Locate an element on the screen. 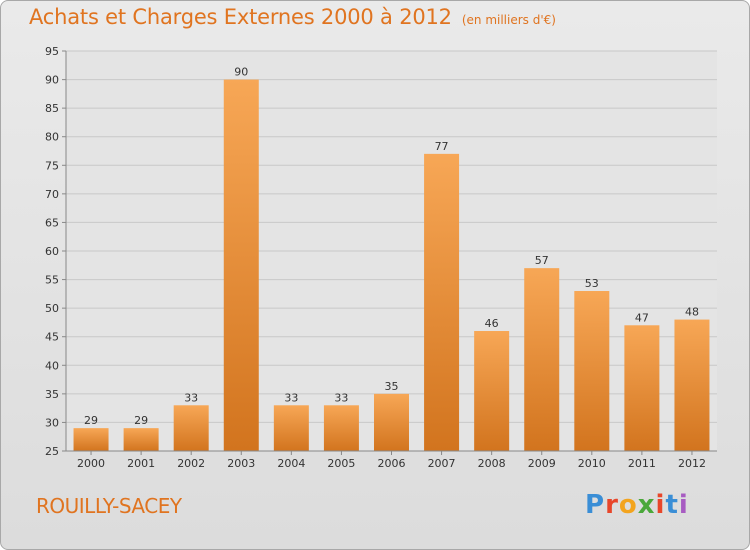 This screenshot has height=550, width=750. value-label-2007: 77 is located at coordinates (442, 146).